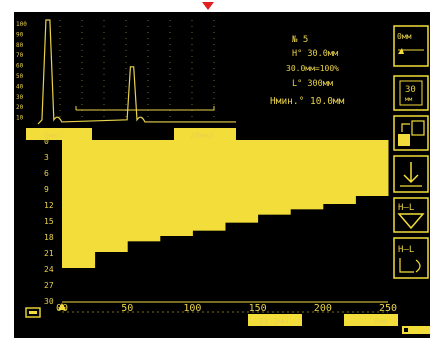 This screenshot has width=433, height=341. What do you see at coordinates (49, 205) in the screenshot?
I see `chart-y-tick: 12` at bounding box center [49, 205].